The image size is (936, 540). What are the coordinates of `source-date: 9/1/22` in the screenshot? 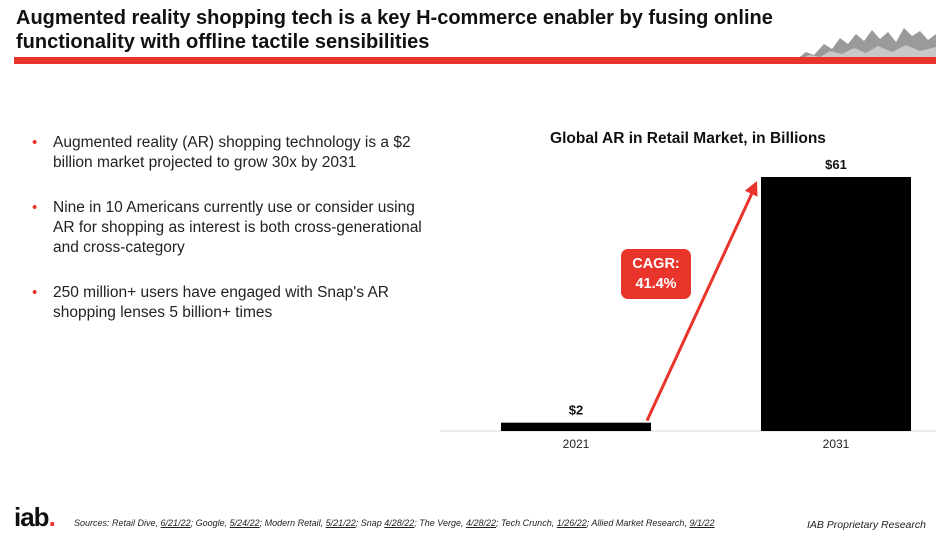 It's located at (702, 523).